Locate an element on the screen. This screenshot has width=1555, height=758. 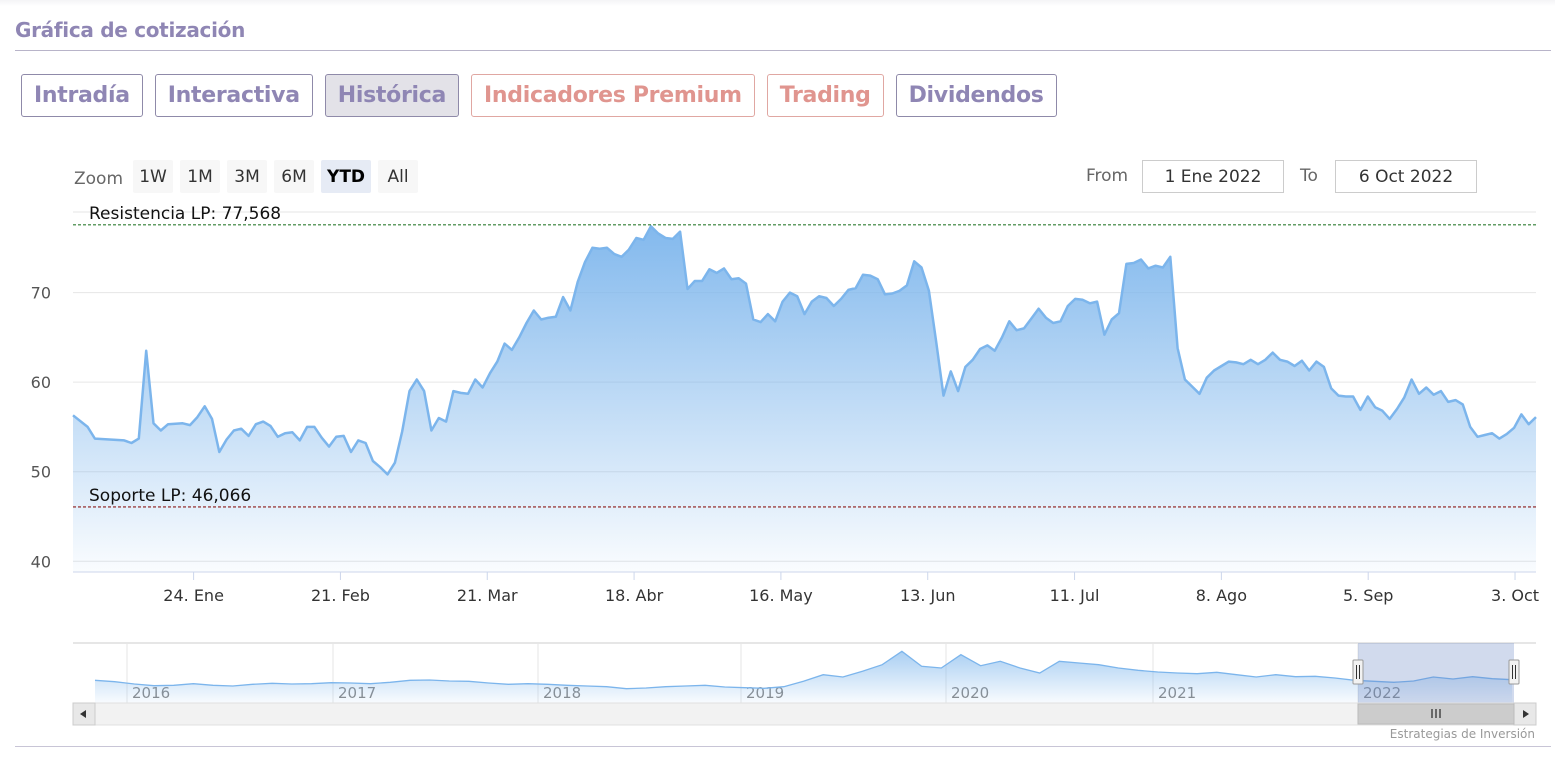
zoom-selector: Zoom 1W 1M 3M 6M YTD All is located at coordinates (246, 176).